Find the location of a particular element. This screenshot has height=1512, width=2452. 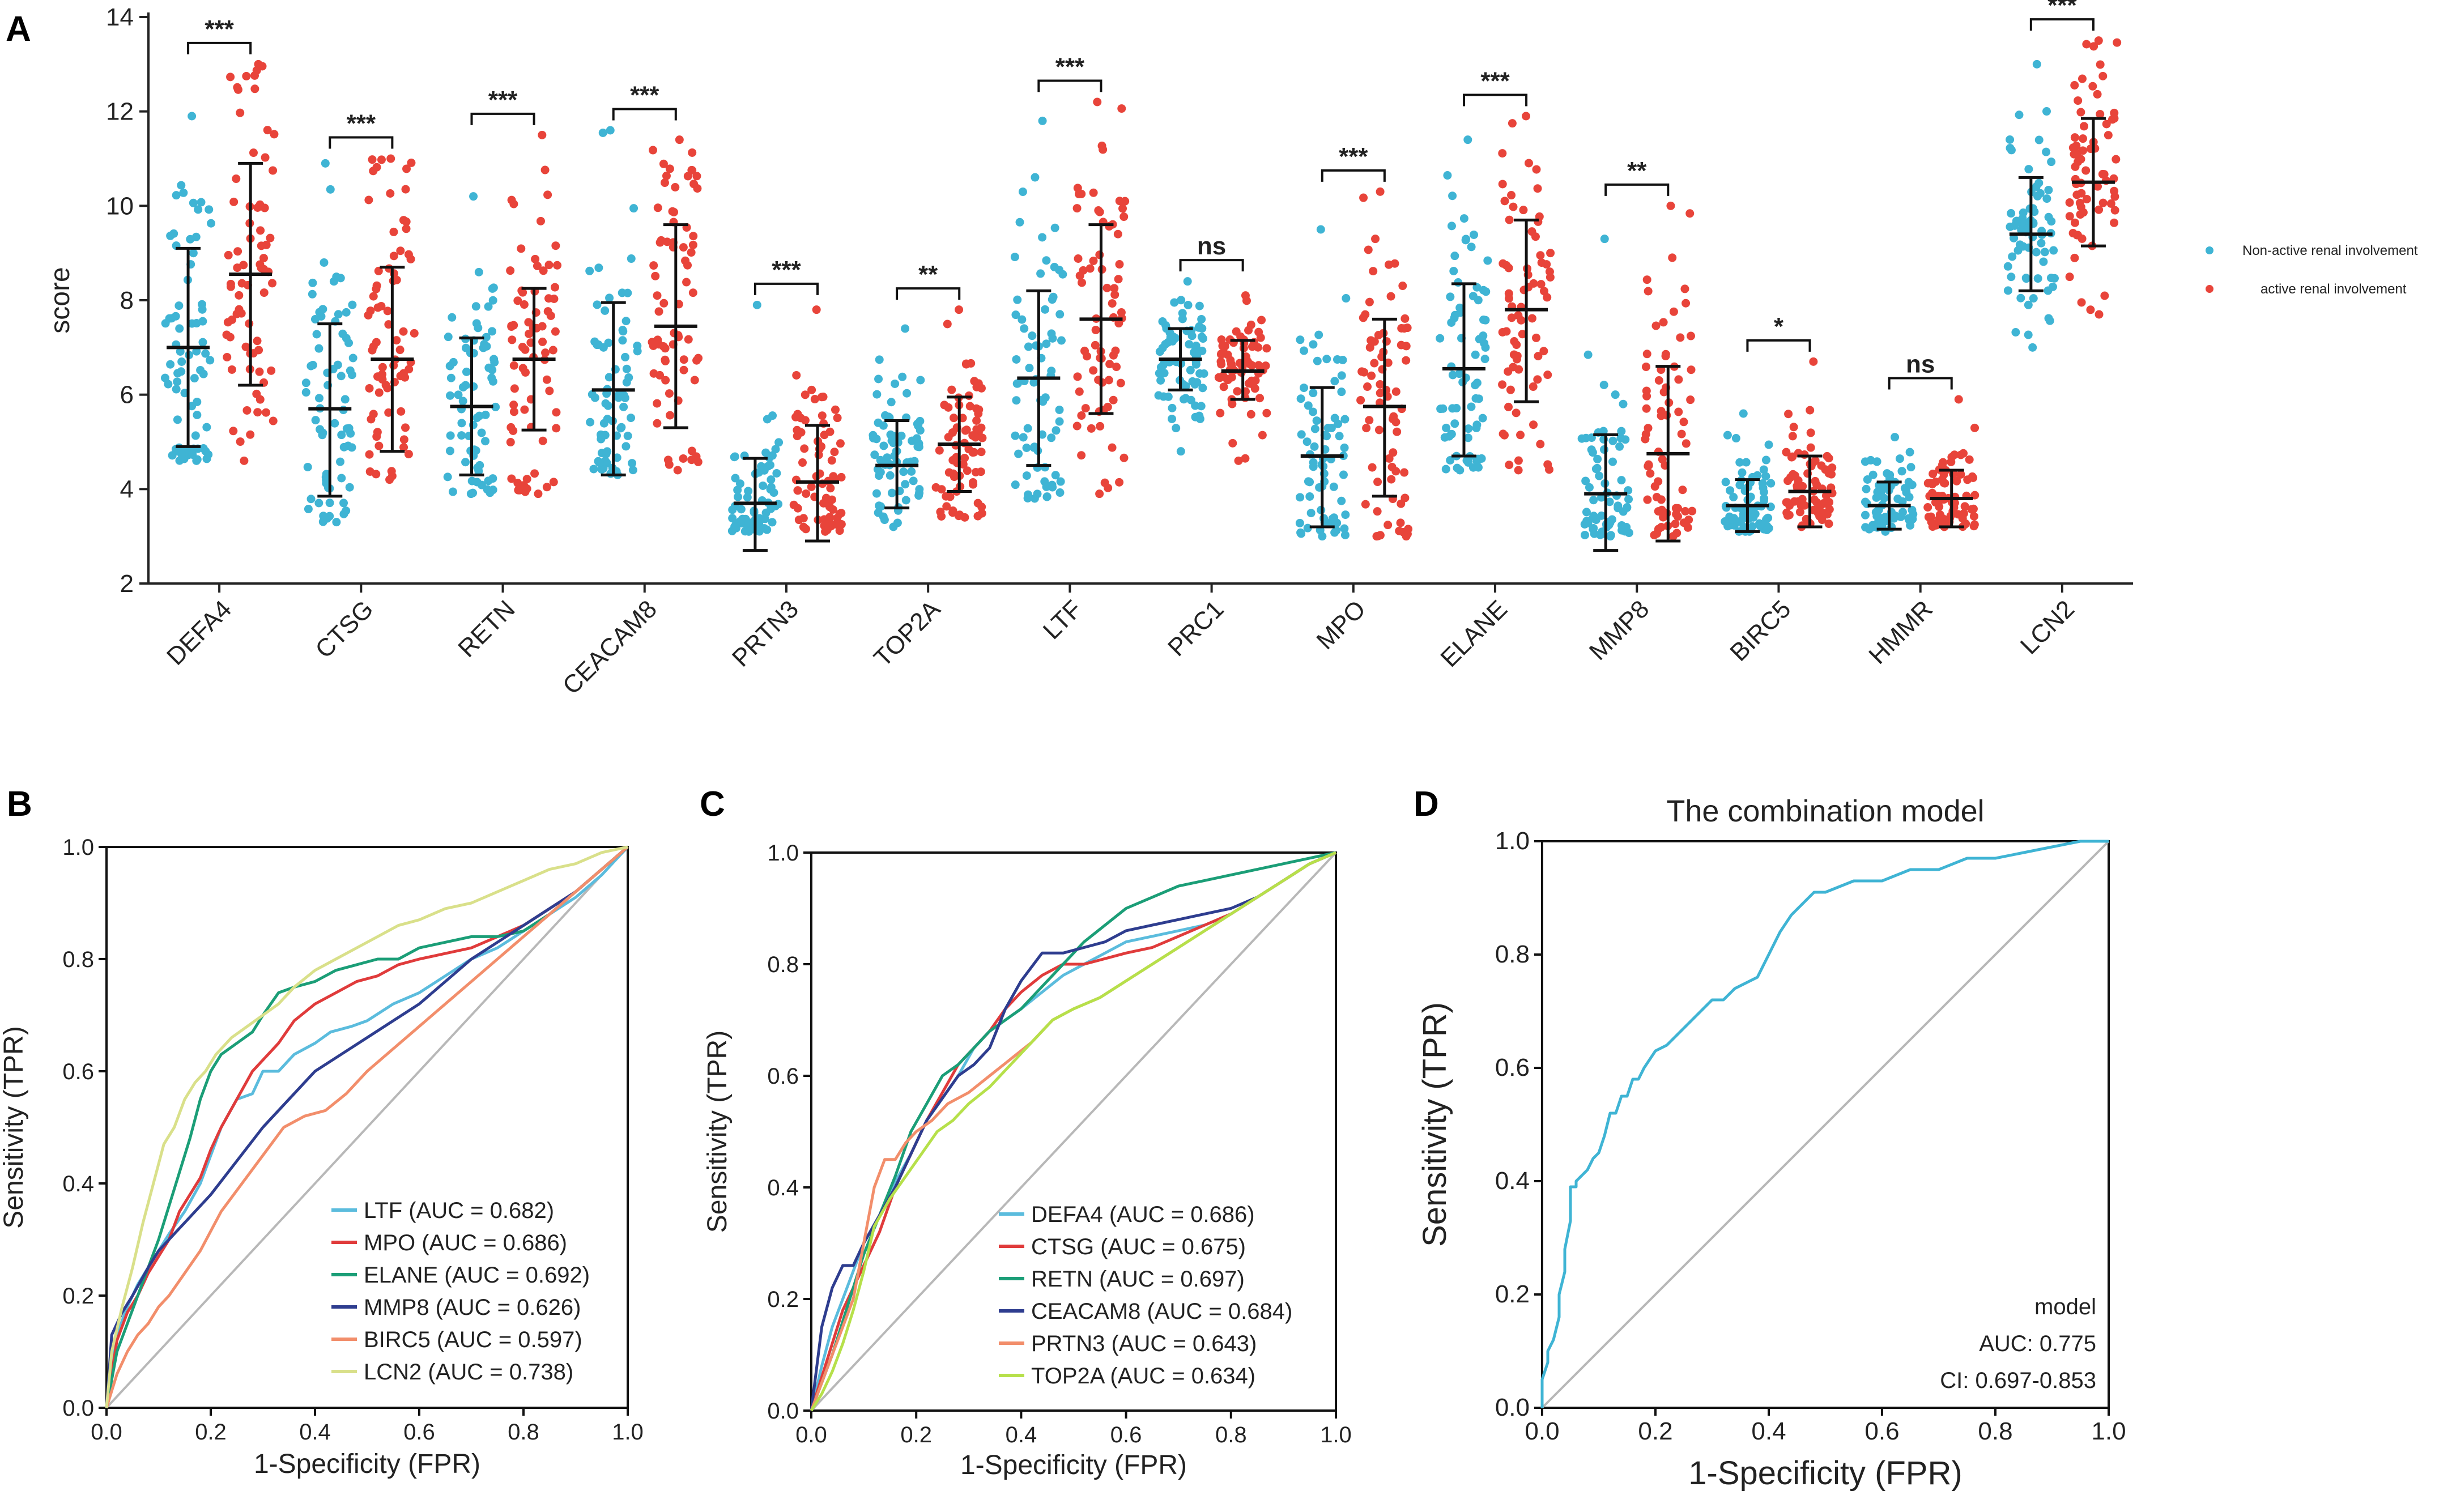

dot-cluster-MMP8-active is located at coordinates (1669, 371).